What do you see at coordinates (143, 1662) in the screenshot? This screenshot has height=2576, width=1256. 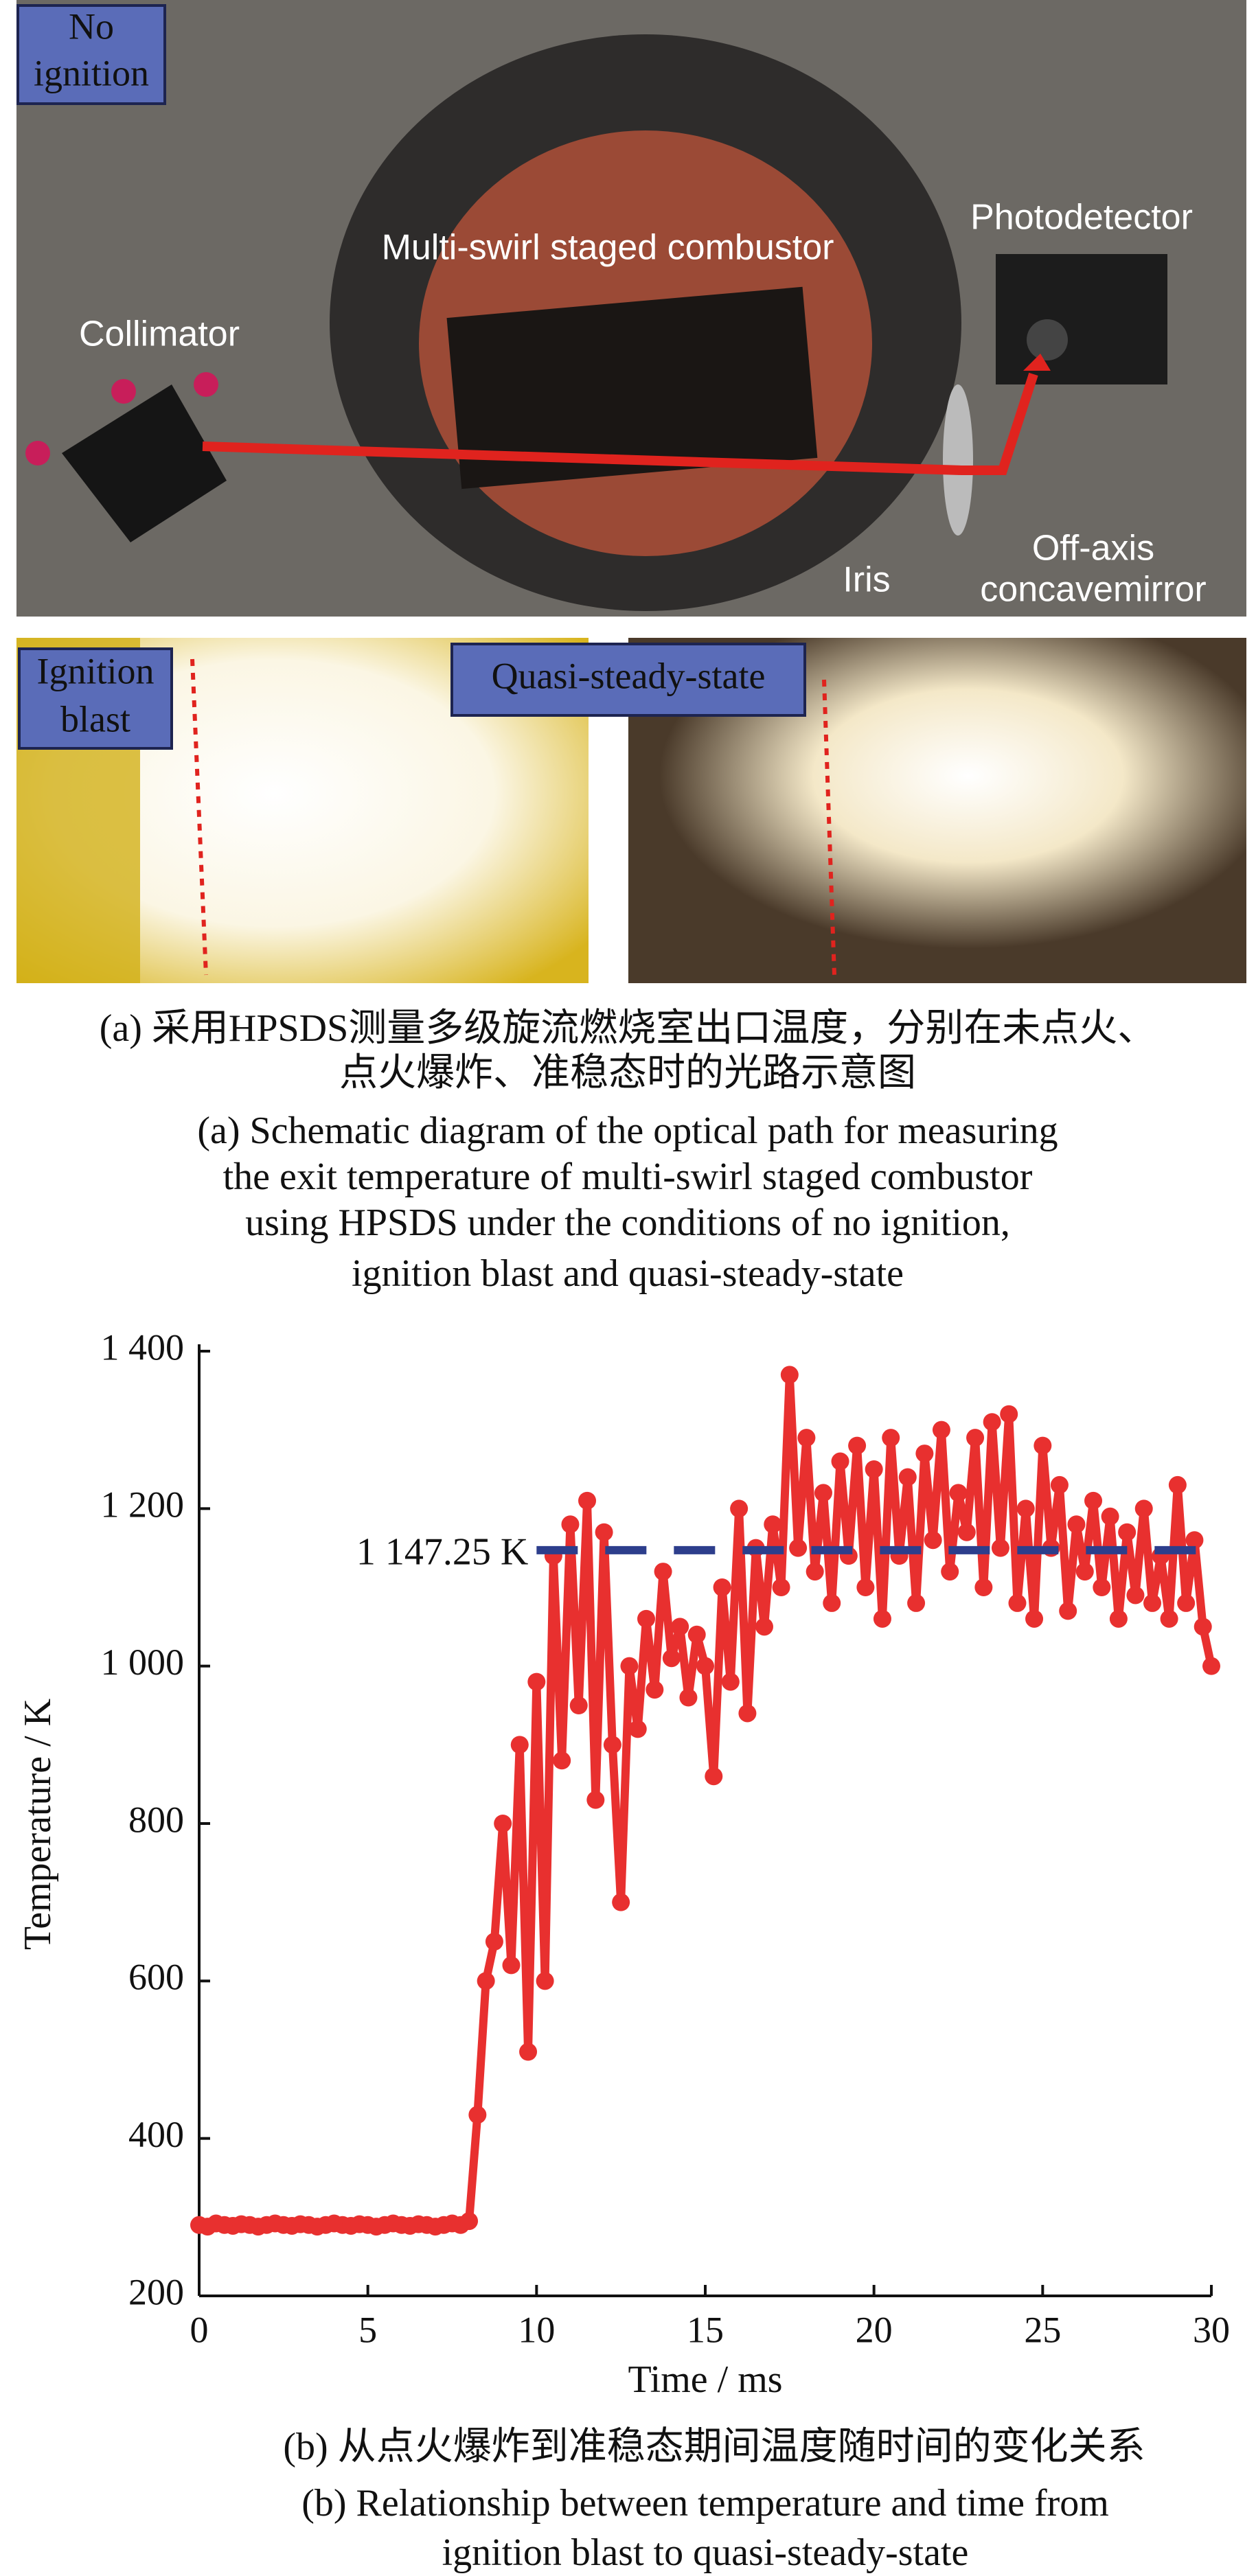 I see `y-tick-label: 1 000` at bounding box center [143, 1662].